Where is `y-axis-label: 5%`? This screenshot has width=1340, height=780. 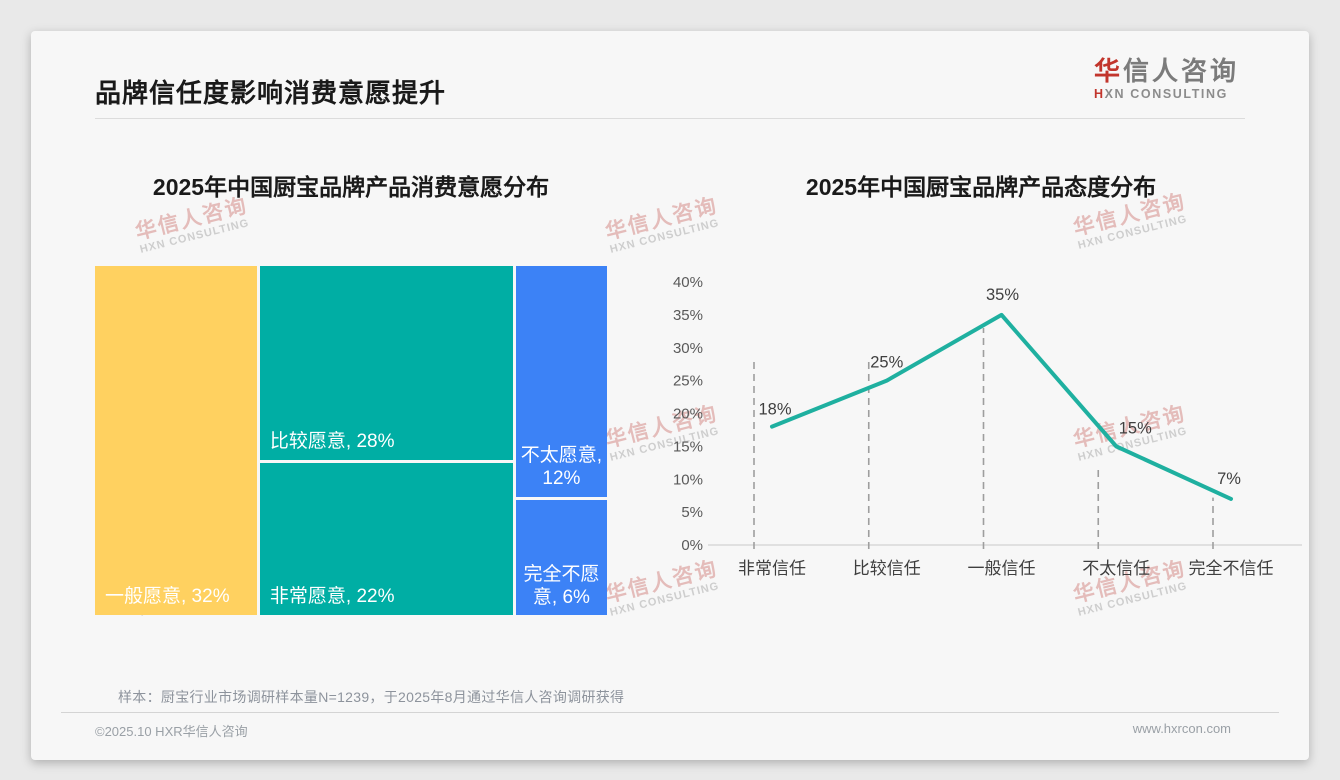
y-axis-label: 5% is located at coordinates (692, 512).